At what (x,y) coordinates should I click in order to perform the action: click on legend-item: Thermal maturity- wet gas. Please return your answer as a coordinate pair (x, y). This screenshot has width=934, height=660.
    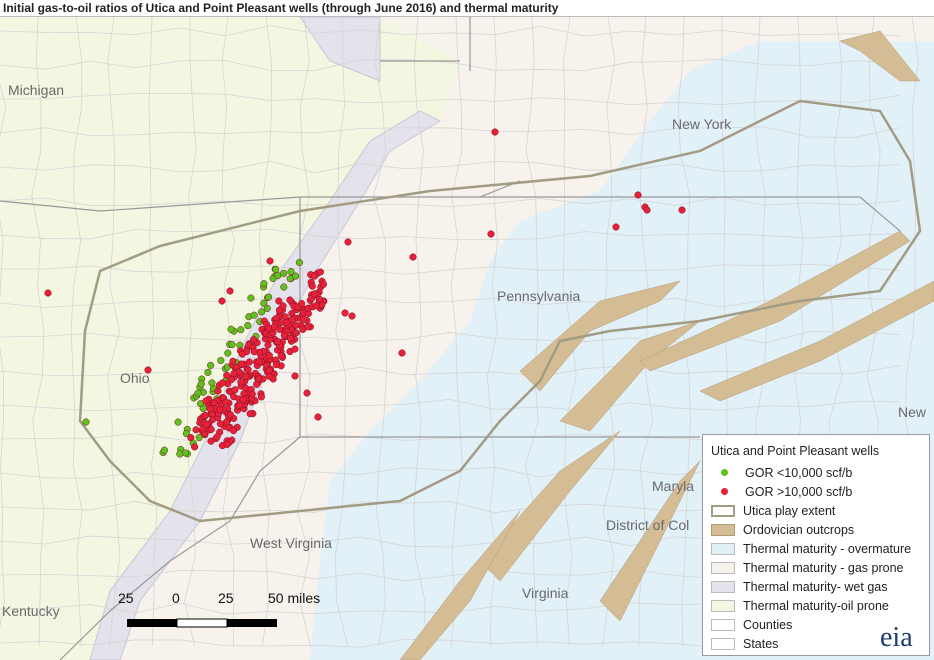
    Looking at the image, I should click on (799, 586).